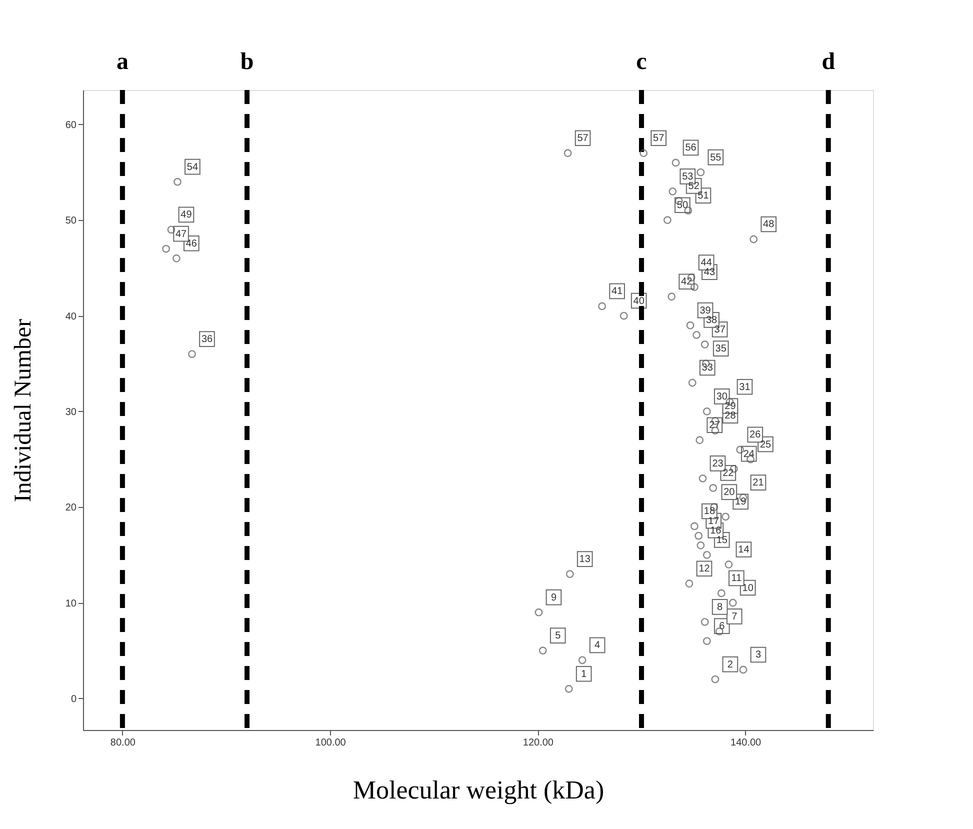 The width and height of the screenshot is (973, 829). I want to click on data-label: 2, so click(730, 664).